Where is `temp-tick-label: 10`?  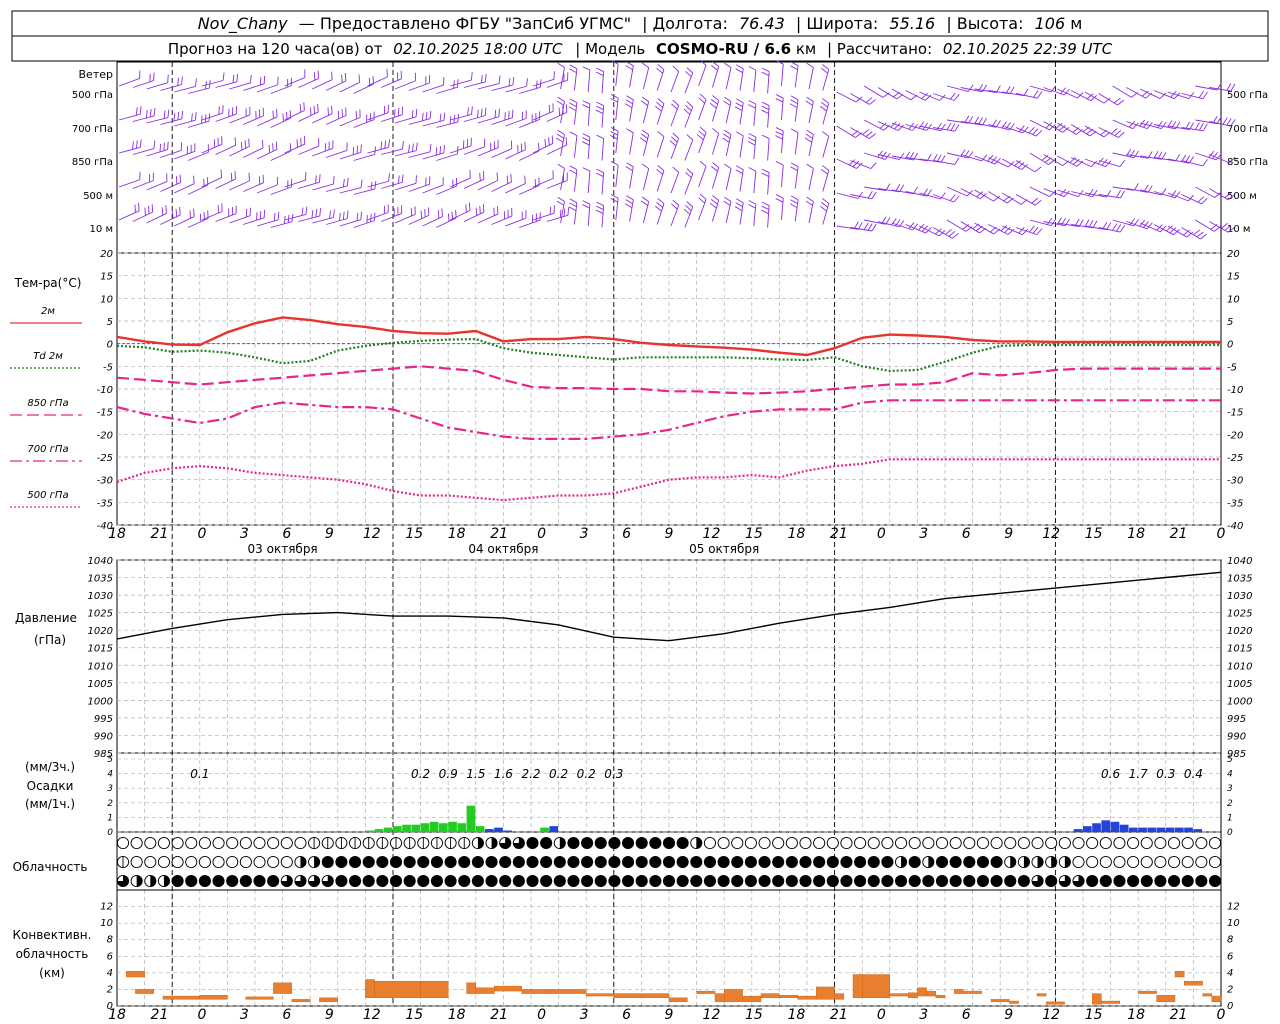
temp-tick-label: 10 is located at coordinates (106, 299).